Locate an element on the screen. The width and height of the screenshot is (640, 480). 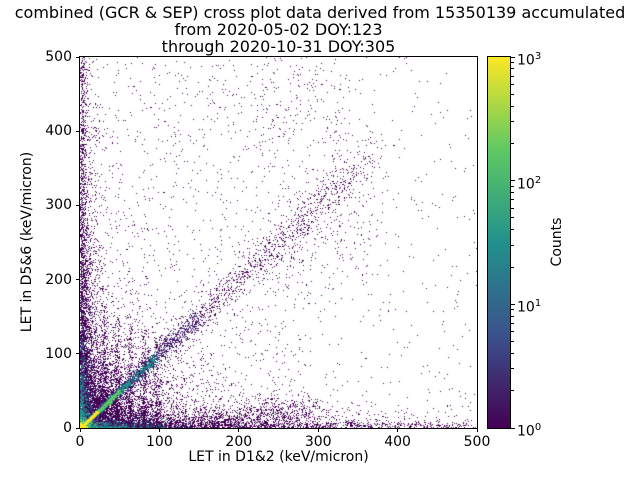
y-tick-label: 500 is located at coordinates (58, 57).